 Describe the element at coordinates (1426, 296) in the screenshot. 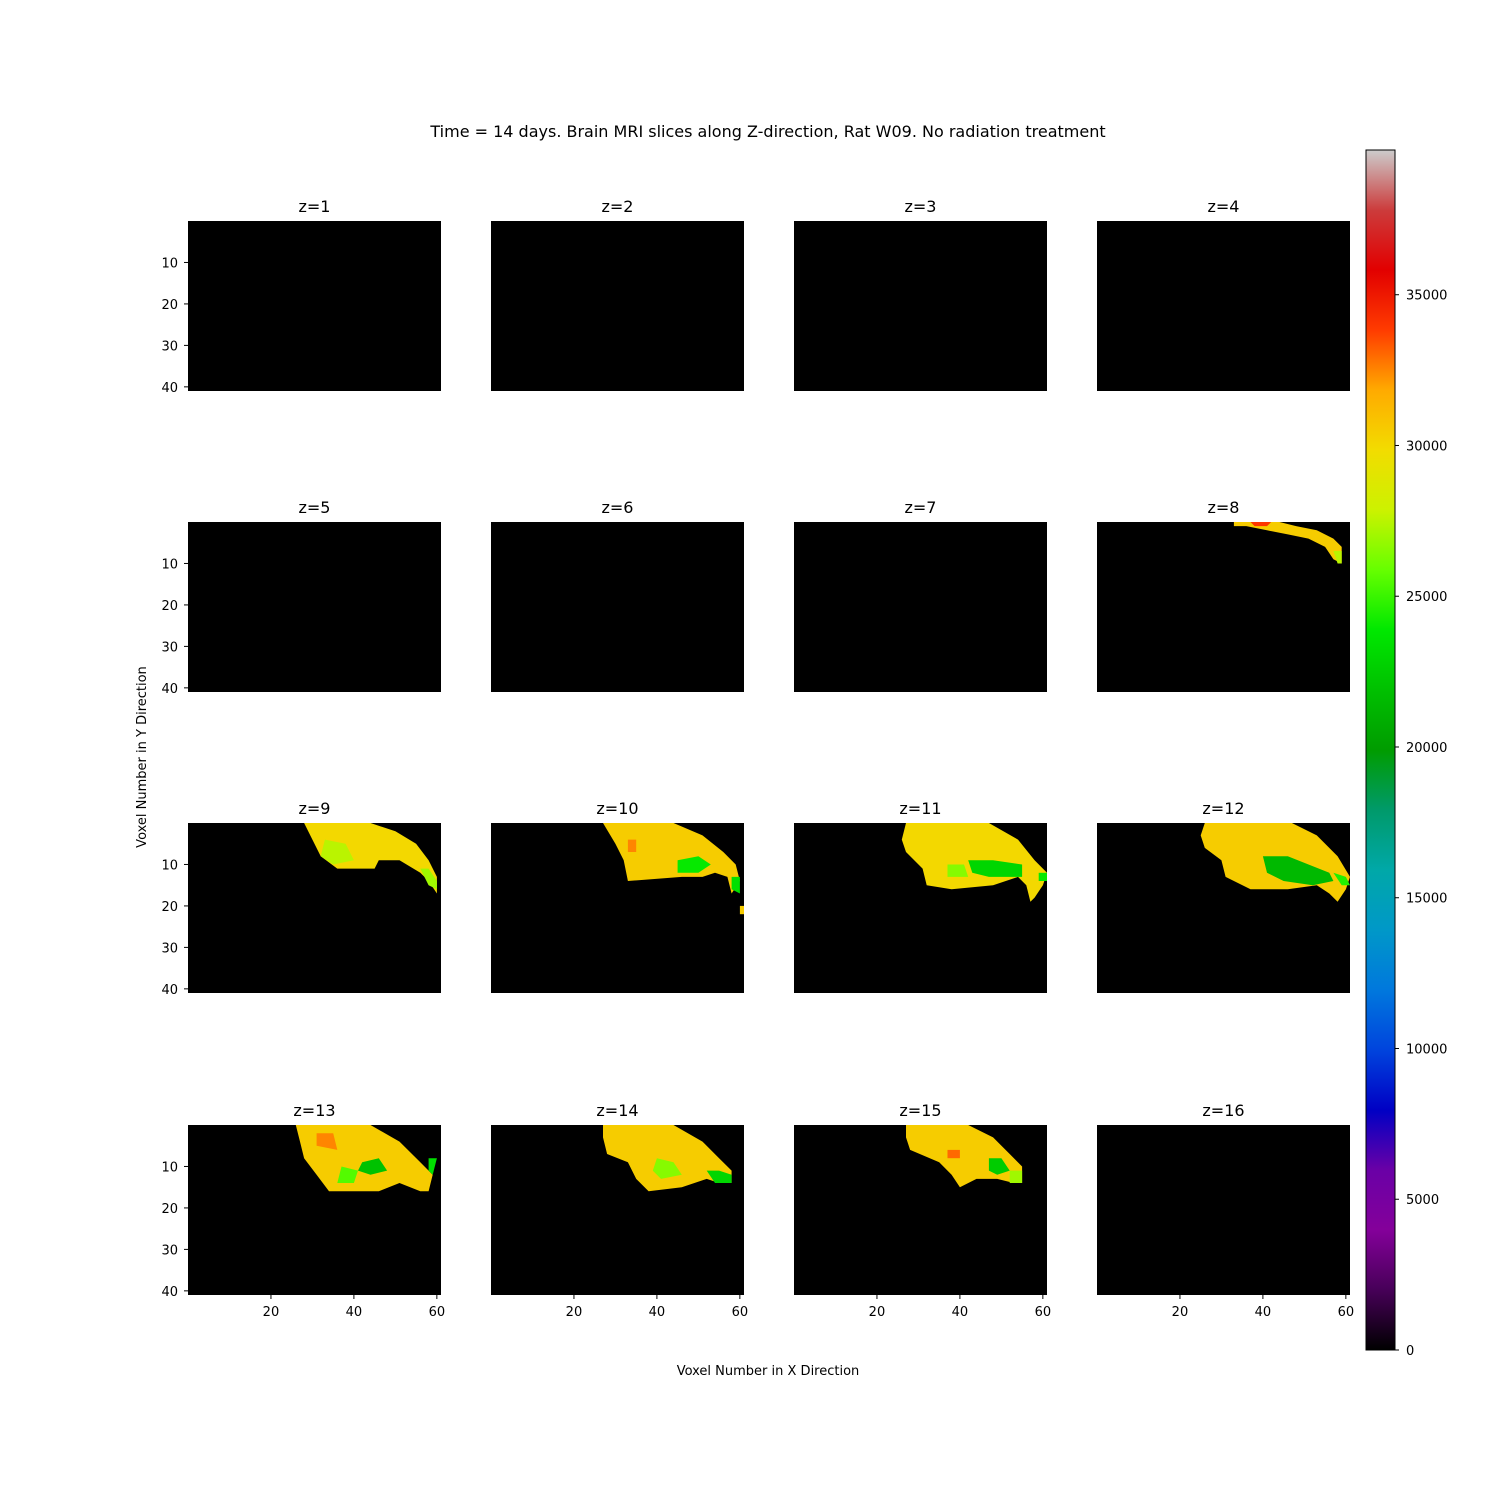

I see `colorbar-tick-label: 35000` at that location.